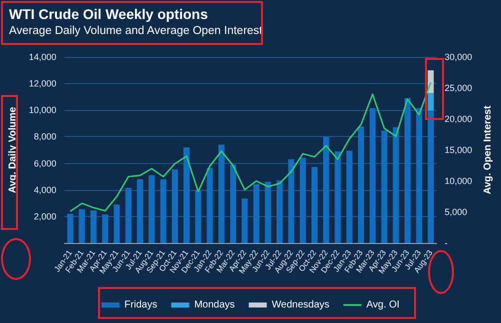 This screenshot has width=501, height=323. Describe the element at coordinates (108, 14) in the screenshot. I see `chart-title: WTI Crude Oil Weekly options` at that location.